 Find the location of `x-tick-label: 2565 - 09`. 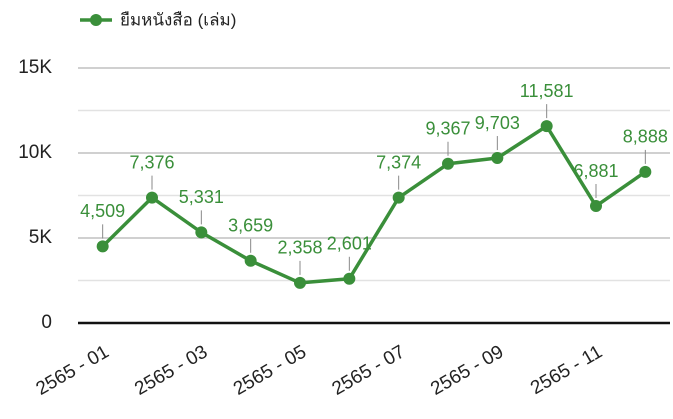

x-tick-label: 2565 - 09 is located at coordinates (467, 370).